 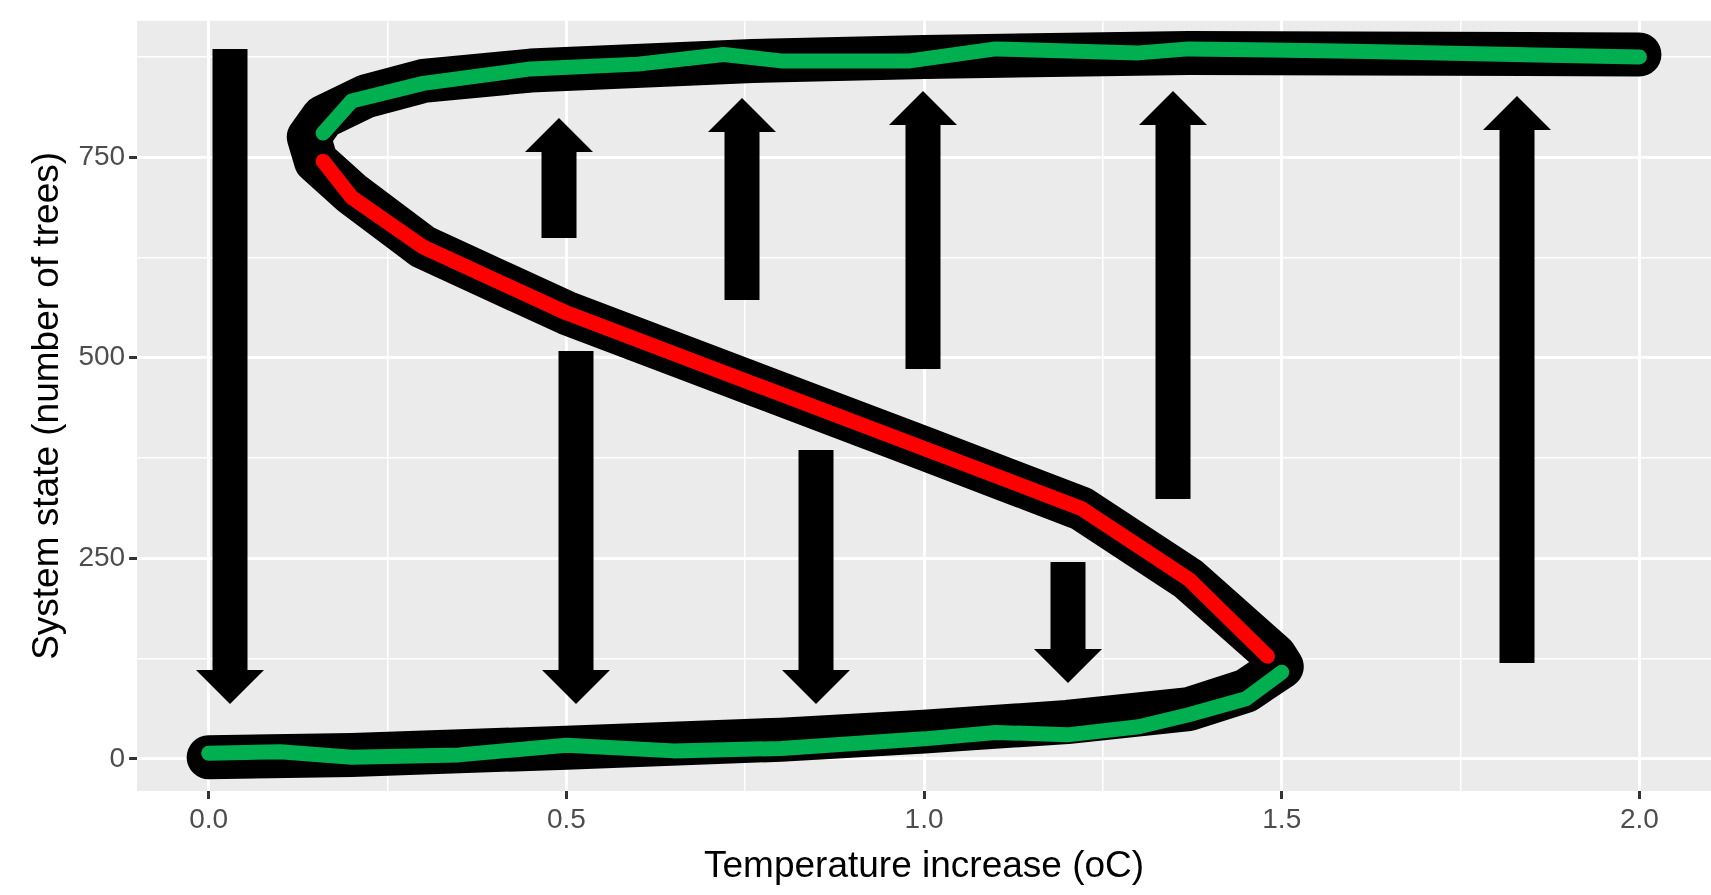 What do you see at coordinates (102, 356) in the screenshot?
I see `y-tick-label: 500` at bounding box center [102, 356].